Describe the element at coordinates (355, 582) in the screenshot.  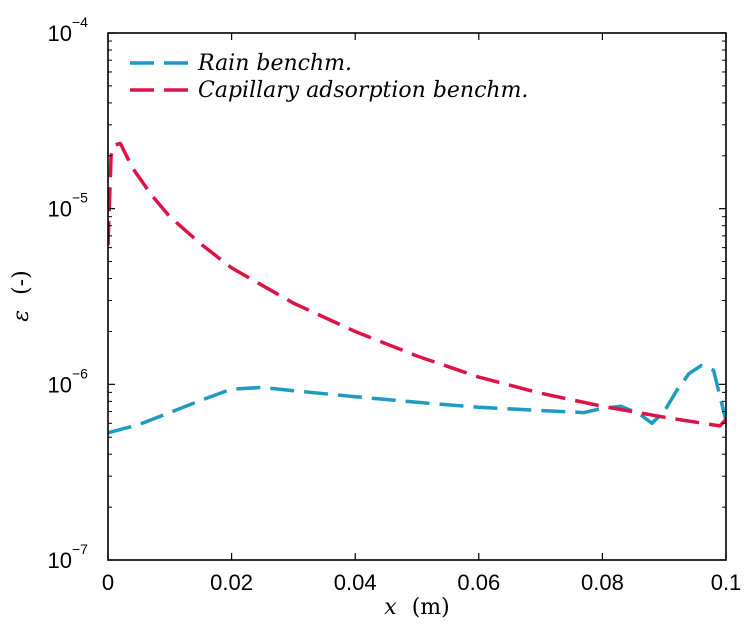
I see `x-tick-label: 0.04` at that location.